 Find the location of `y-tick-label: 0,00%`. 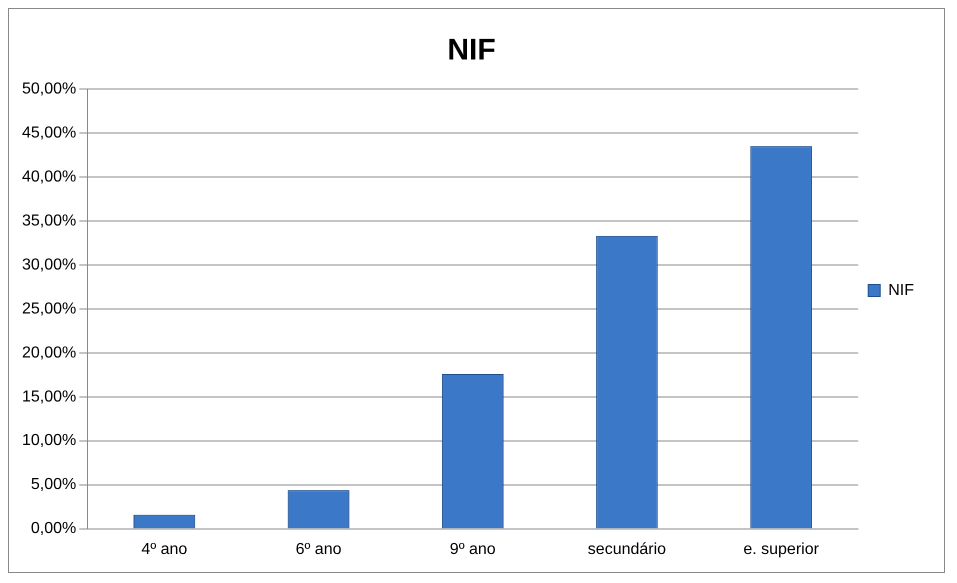

y-tick-label: 0,00% is located at coordinates (53, 529).